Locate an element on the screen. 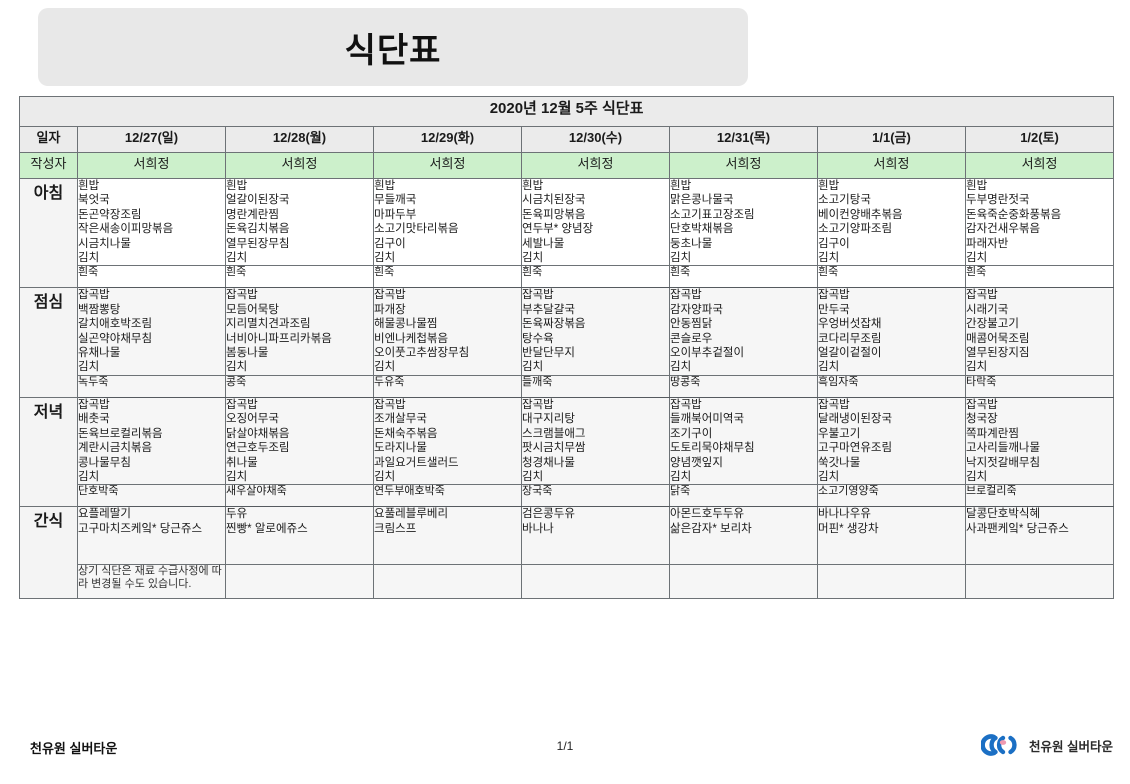  dish-item: 얼갈이겉절이 is located at coordinates (850, 353).